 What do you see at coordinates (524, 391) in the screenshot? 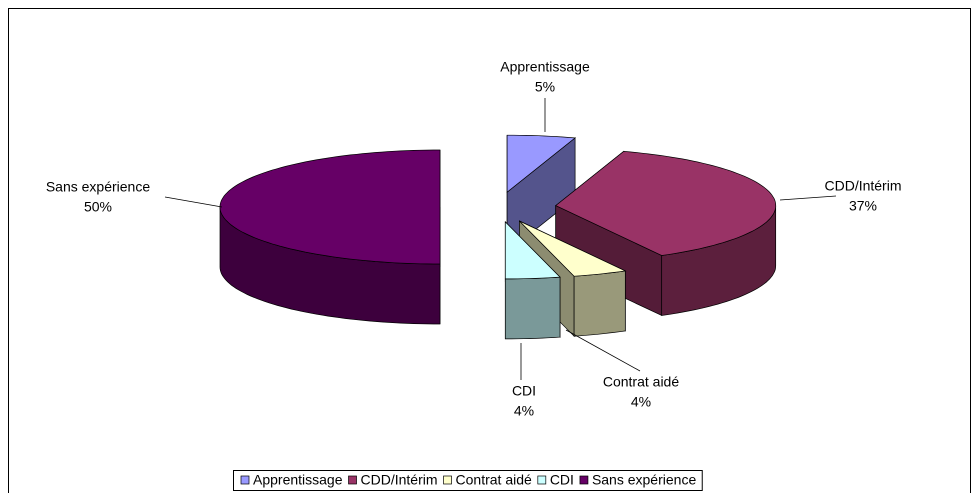
I see `data-label-name: CDI` at bounding box center [524, 391].